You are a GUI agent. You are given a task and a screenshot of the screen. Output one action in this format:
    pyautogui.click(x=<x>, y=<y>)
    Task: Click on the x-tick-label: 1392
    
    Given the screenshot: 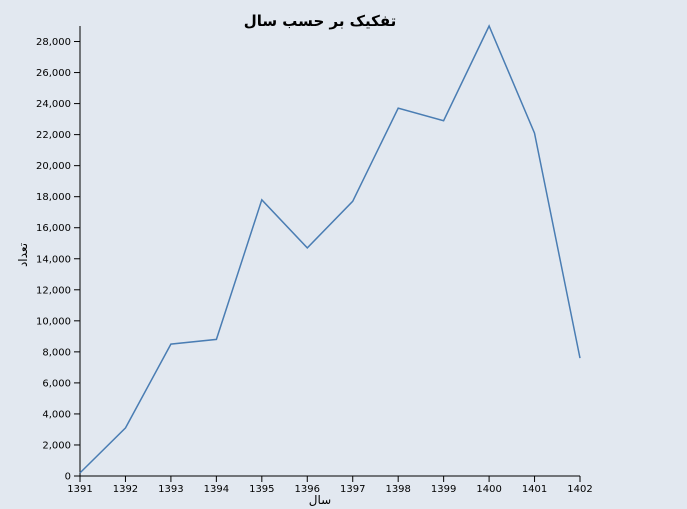 What is the action you would take?
    pyautogui.click(x=125, y=489)
    